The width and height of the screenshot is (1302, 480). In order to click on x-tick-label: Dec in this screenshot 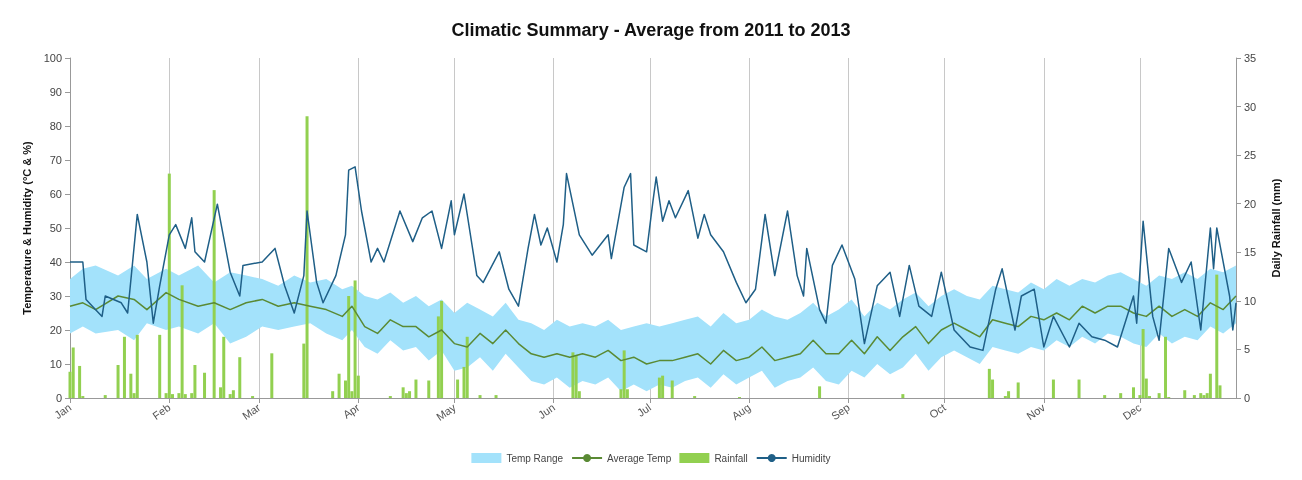, I will do `click(1132, 411)`.